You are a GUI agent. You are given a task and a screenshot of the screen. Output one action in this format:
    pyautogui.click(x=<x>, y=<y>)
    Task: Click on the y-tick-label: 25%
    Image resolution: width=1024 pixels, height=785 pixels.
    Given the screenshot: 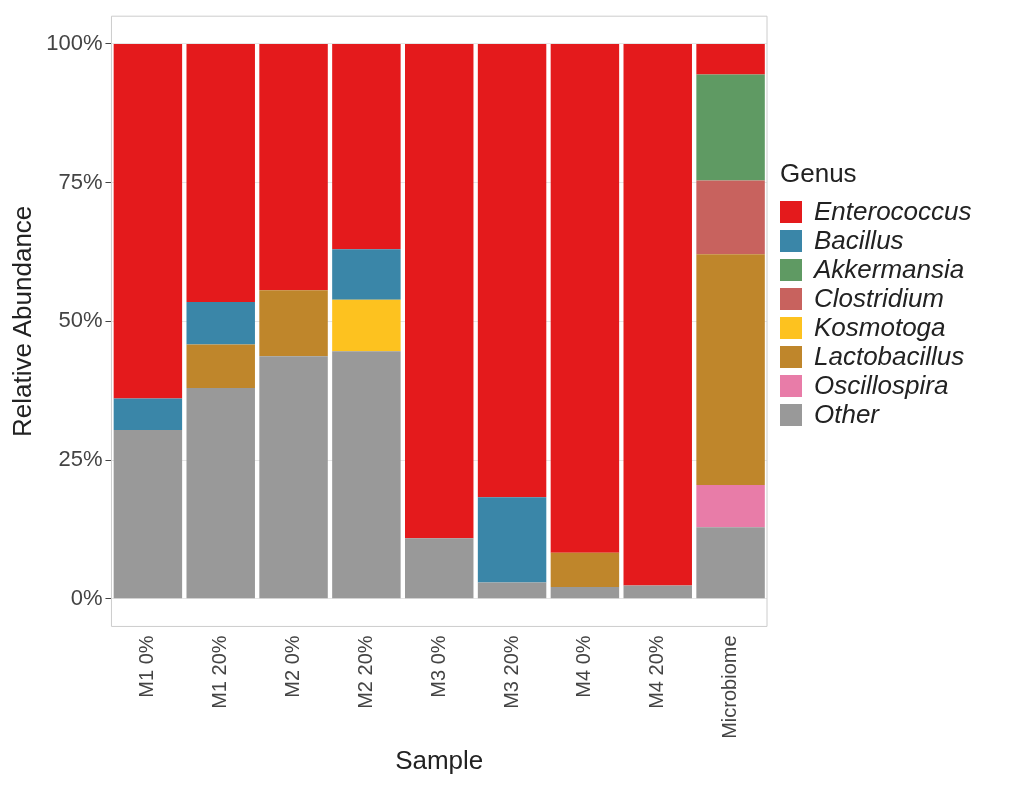 What is the action you would take?
    pyautogui.click(x=80, y=459)
    